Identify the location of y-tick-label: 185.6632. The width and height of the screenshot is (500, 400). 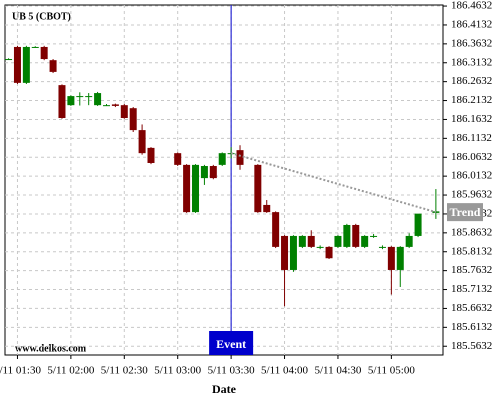
(471, 308).